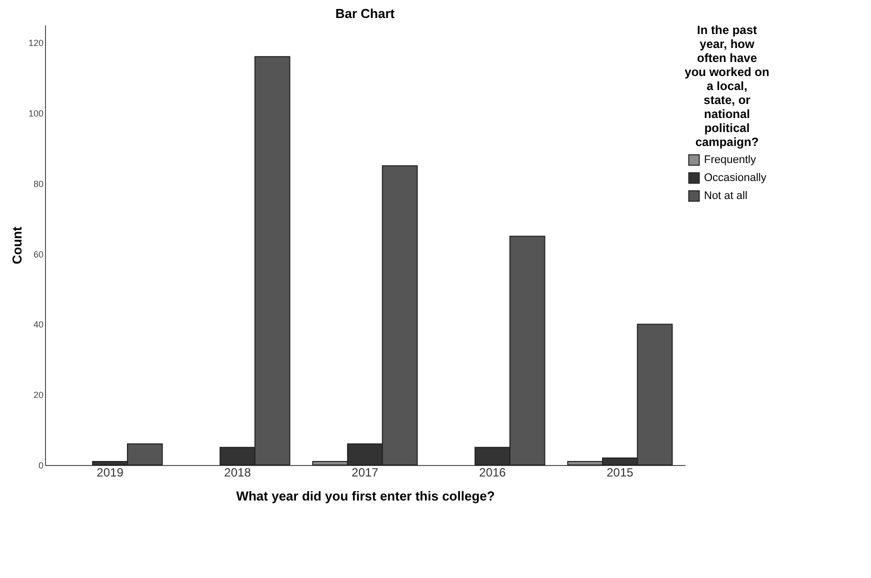  Describe the element at coordinates (365, 13) in the screenshot. I see `chart-title: Bar Chart` at that location.